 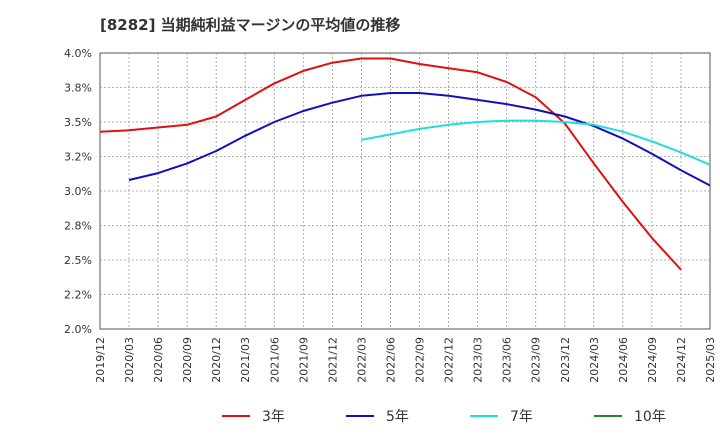 I want to click on x-tick-label: 2023/03, so click(x=478, y=360).